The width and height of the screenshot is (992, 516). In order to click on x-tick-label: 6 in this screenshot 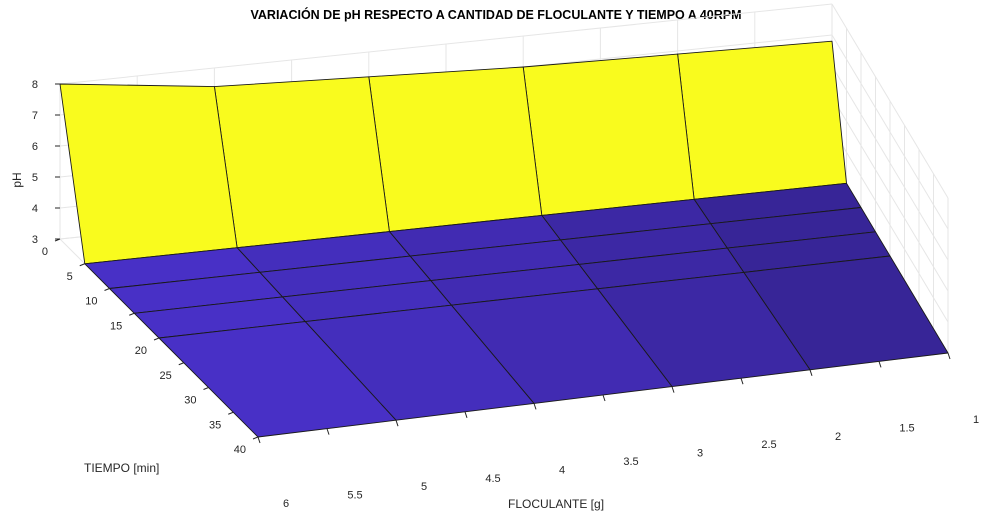, I will do `click(286, 504)`.